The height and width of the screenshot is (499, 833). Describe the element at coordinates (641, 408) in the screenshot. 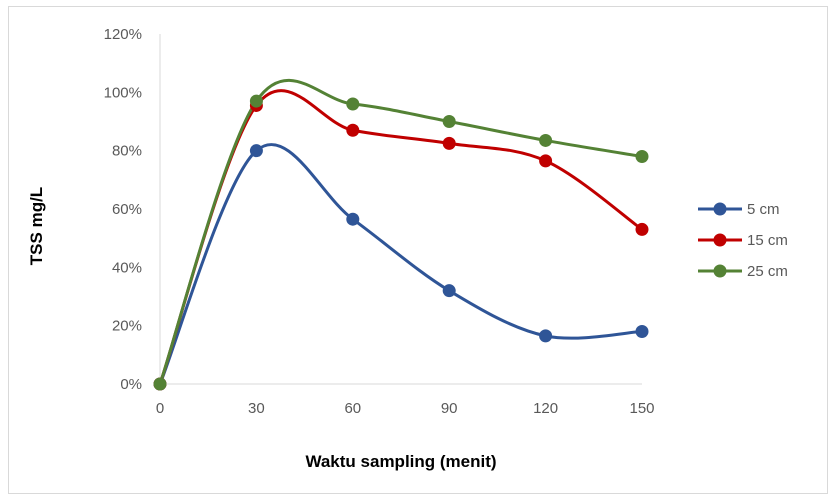

I see `x-tick-label: 150` at that location.